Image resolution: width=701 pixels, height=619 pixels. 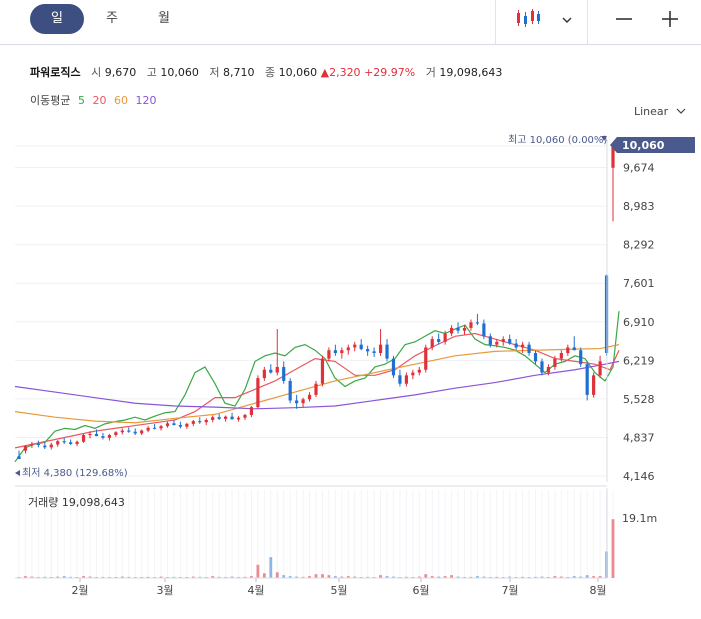 I want to click on y-tick-label: 5,528, so click(x=639, y=399).